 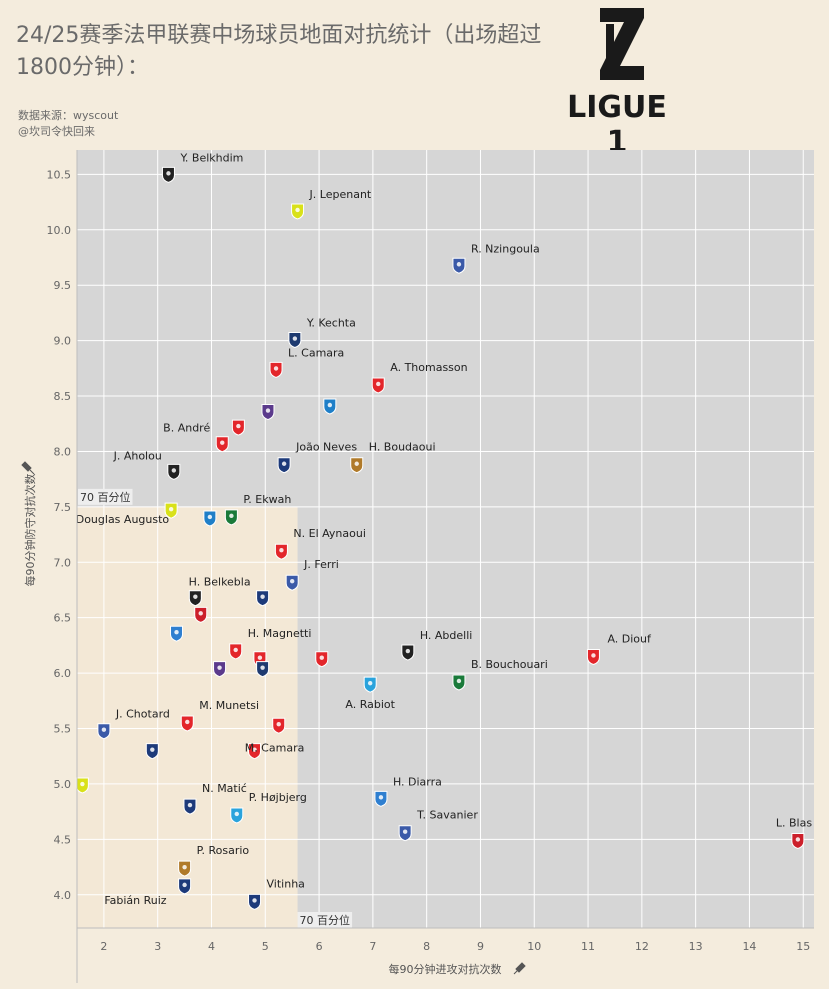 What do you see at coordinates (63, 562) in the screenshot?
I see `y-tick-label: 7.0` at bounding box center [63, 562].